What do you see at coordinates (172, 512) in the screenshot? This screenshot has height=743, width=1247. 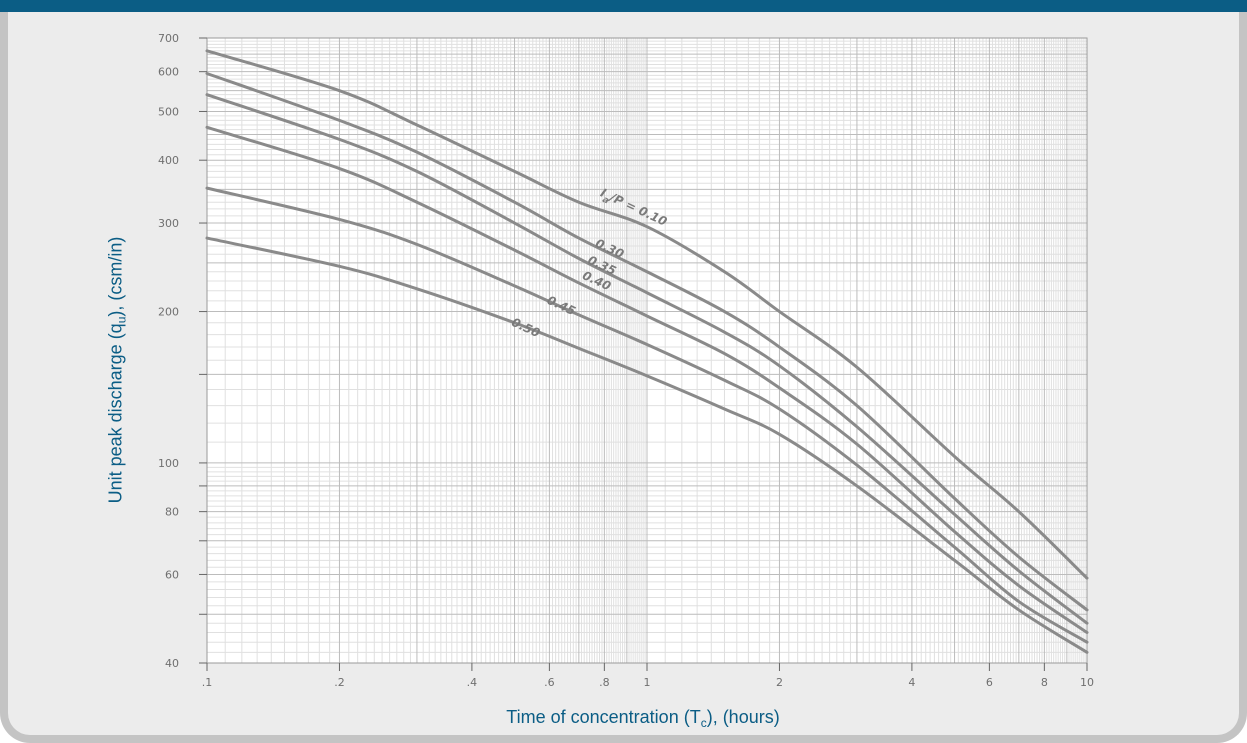 I see `y-tick-label: 80` at bounding box center [172, 512].